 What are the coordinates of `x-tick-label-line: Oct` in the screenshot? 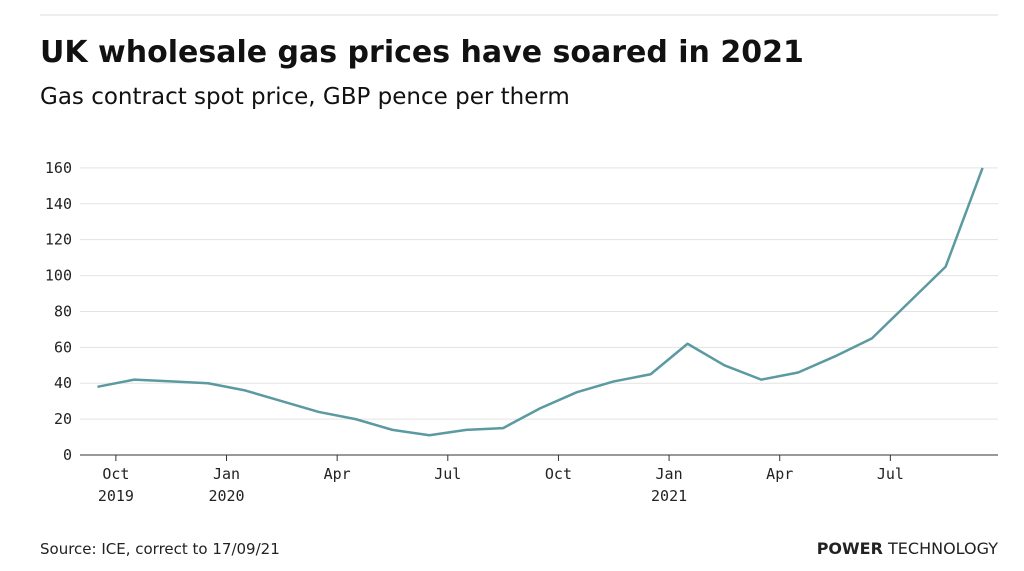 It's located at (115, 474).